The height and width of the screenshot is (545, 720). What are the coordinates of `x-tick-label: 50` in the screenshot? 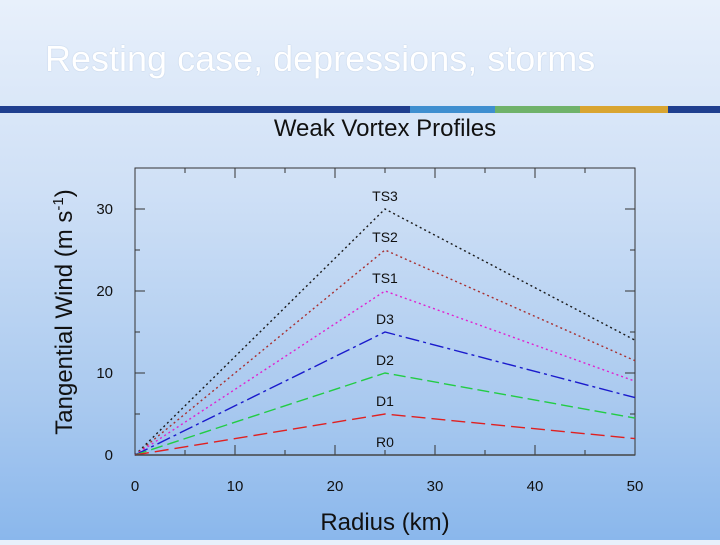 It's located at (635, 486).